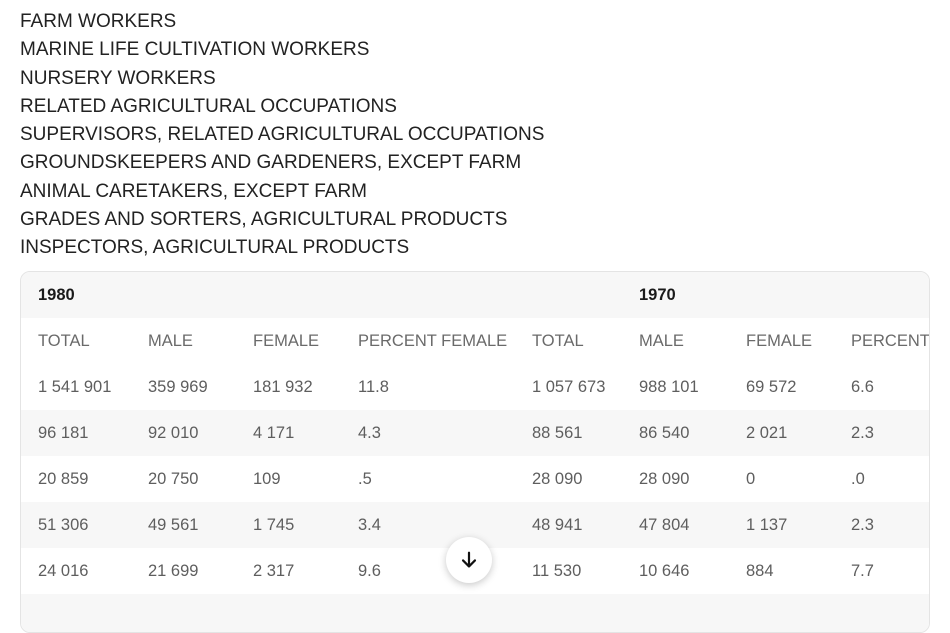  What do you see at coordinates (767, 433) in the screenshot?
I see `table-cell: 2 021` at bounding box center [767, 433].